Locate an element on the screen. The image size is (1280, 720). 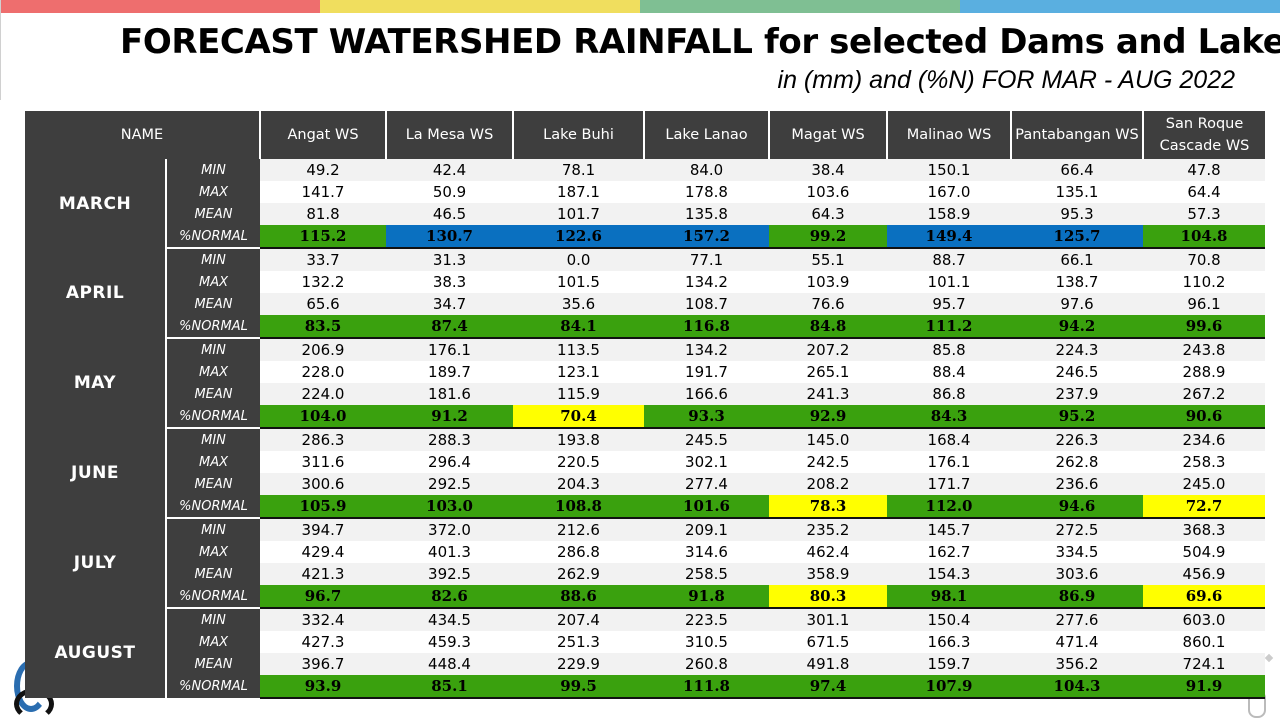
table-row: APRIL MIN 33.7 31.3 0.0 77.1 55.1 88.7 66.1 70.8 is located at coordinates (645, 293).